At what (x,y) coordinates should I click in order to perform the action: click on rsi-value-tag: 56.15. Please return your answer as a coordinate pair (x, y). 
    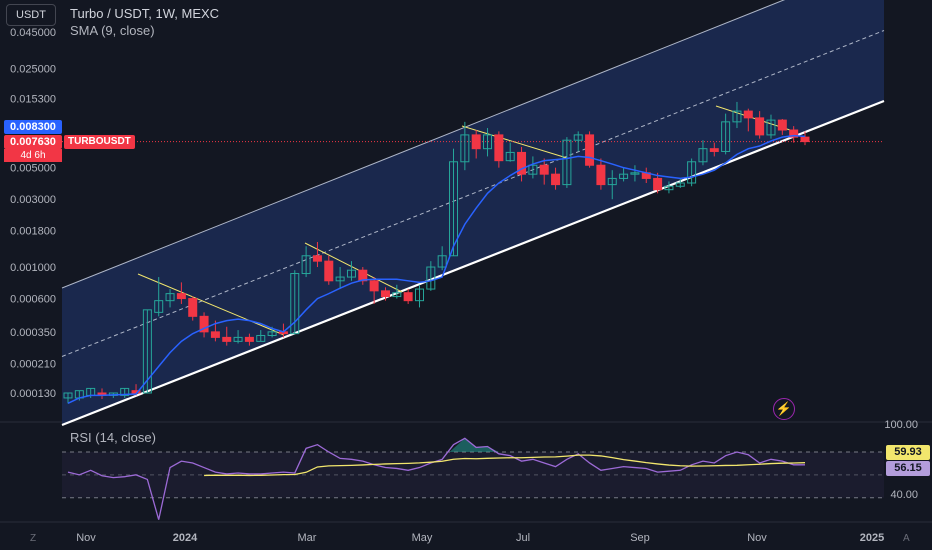
    Looking at the image, I should click on (908, 468).